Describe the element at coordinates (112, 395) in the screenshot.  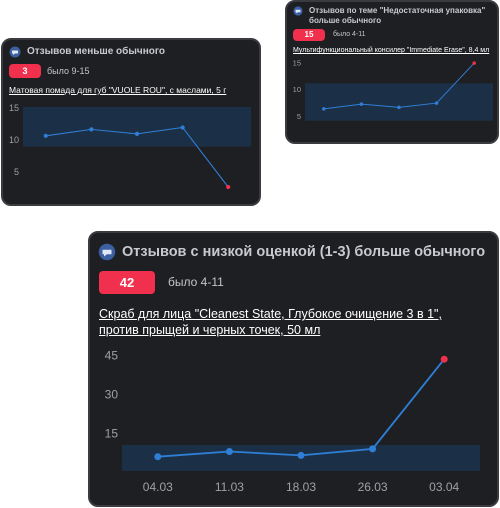
I see `y-tick-label: 30` at that location.